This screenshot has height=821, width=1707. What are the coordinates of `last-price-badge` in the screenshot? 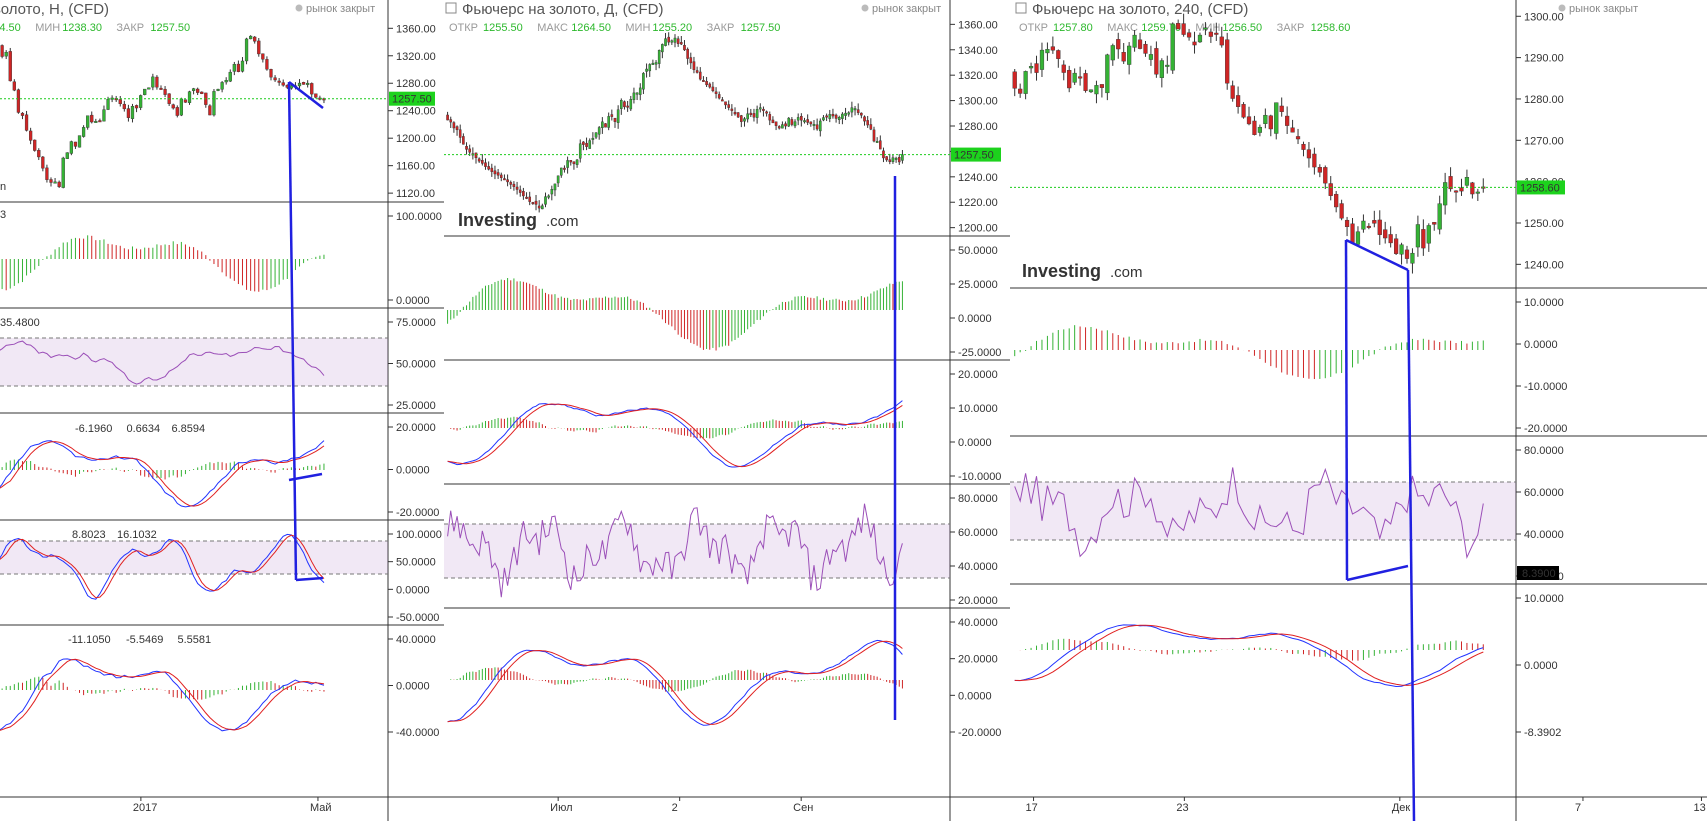 It's located at (1541, 187).